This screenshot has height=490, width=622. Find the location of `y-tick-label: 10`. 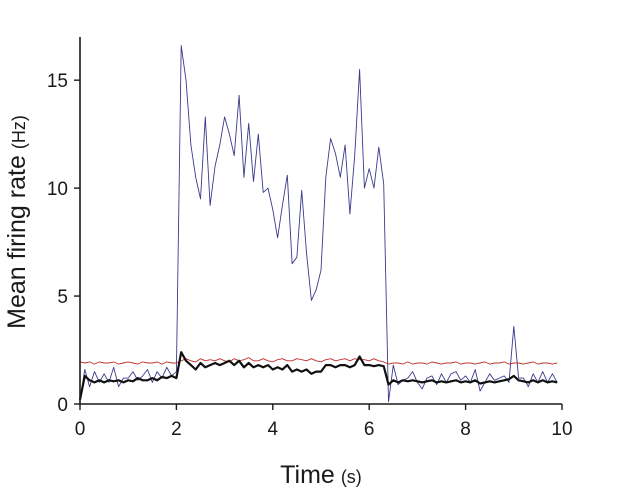

y-tick-label: 10 is located at coordinates (57, 189).